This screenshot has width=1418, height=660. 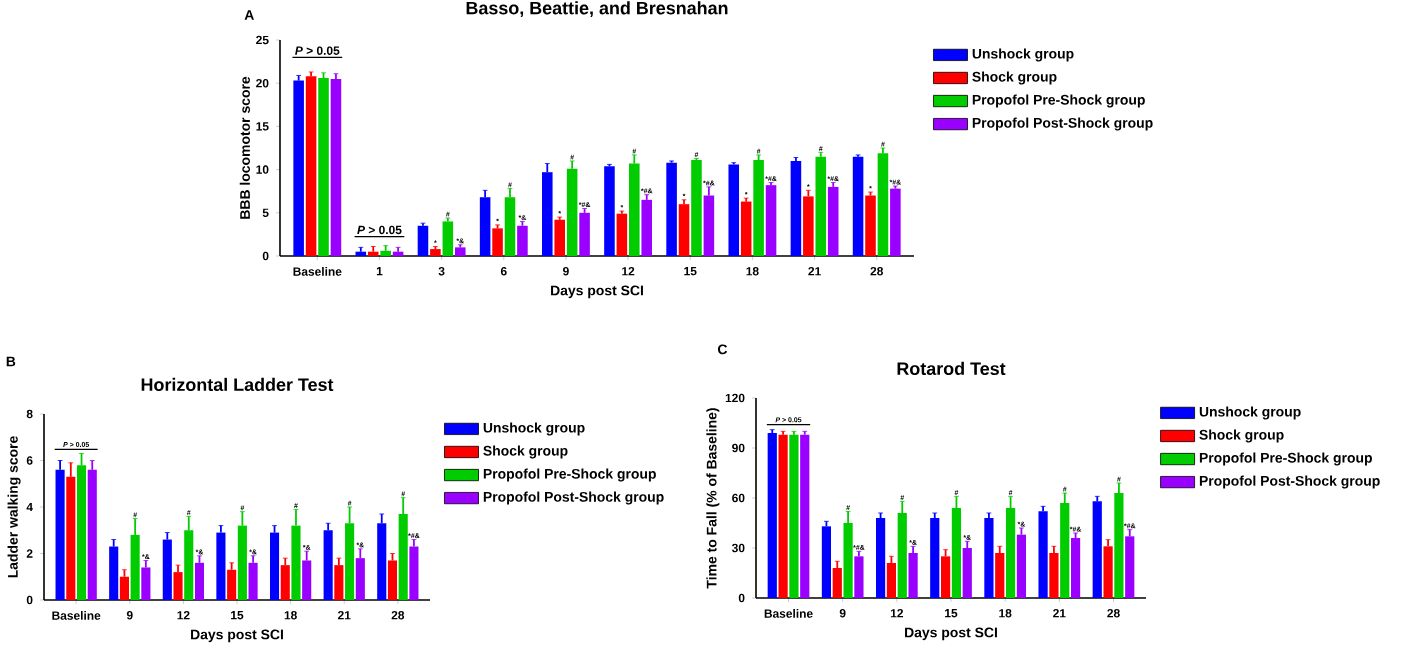 What do you see at coordinates (237, 384) in the screenshot?
I see `chart-title: Horizontal Ladder Test` at bounding box center [237, 384].